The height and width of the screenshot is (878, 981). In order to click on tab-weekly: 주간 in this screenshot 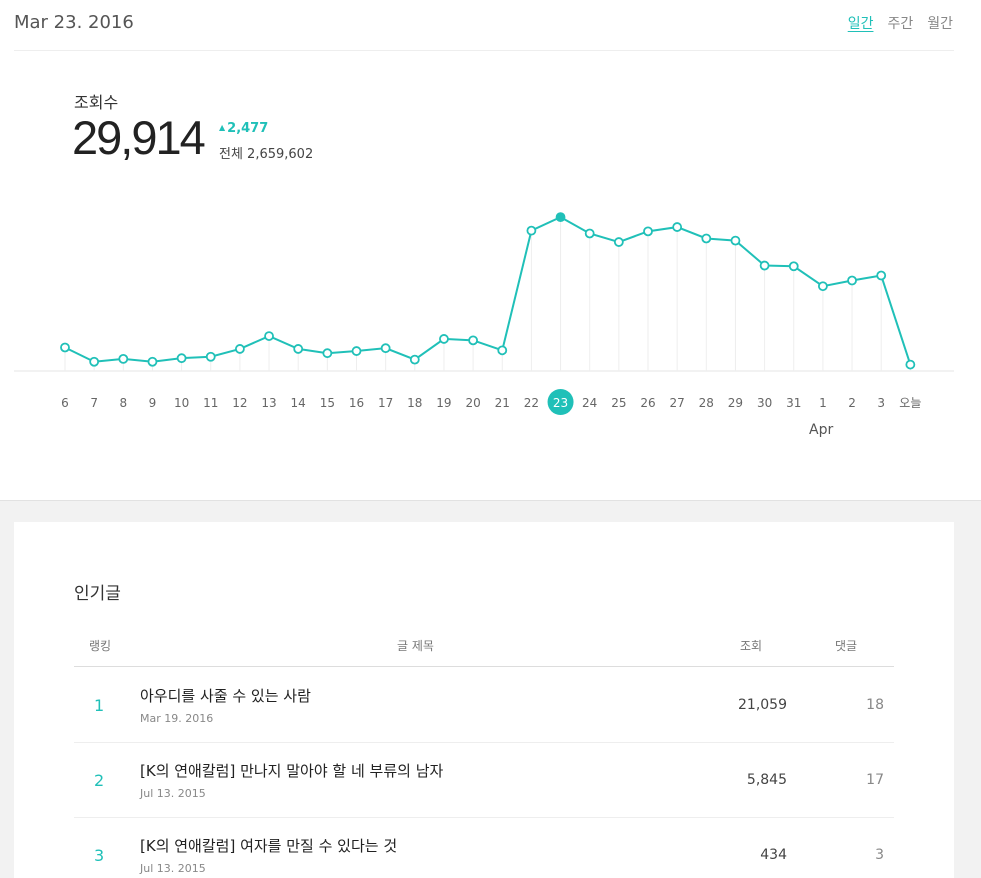, I will do `click(900, 24)`.